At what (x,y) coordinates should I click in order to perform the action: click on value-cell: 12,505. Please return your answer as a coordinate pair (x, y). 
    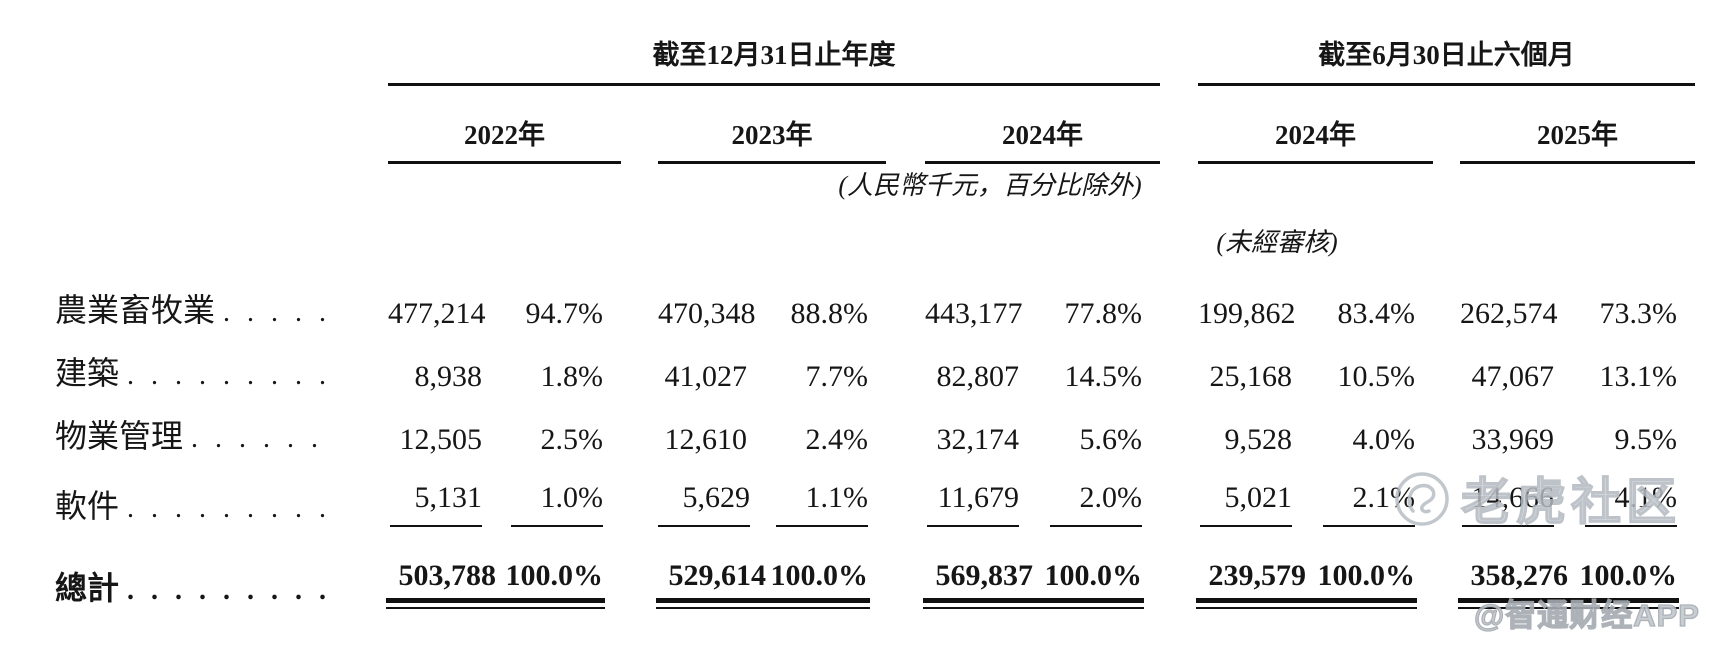
    Looking at the image, I should click on (441, 439).